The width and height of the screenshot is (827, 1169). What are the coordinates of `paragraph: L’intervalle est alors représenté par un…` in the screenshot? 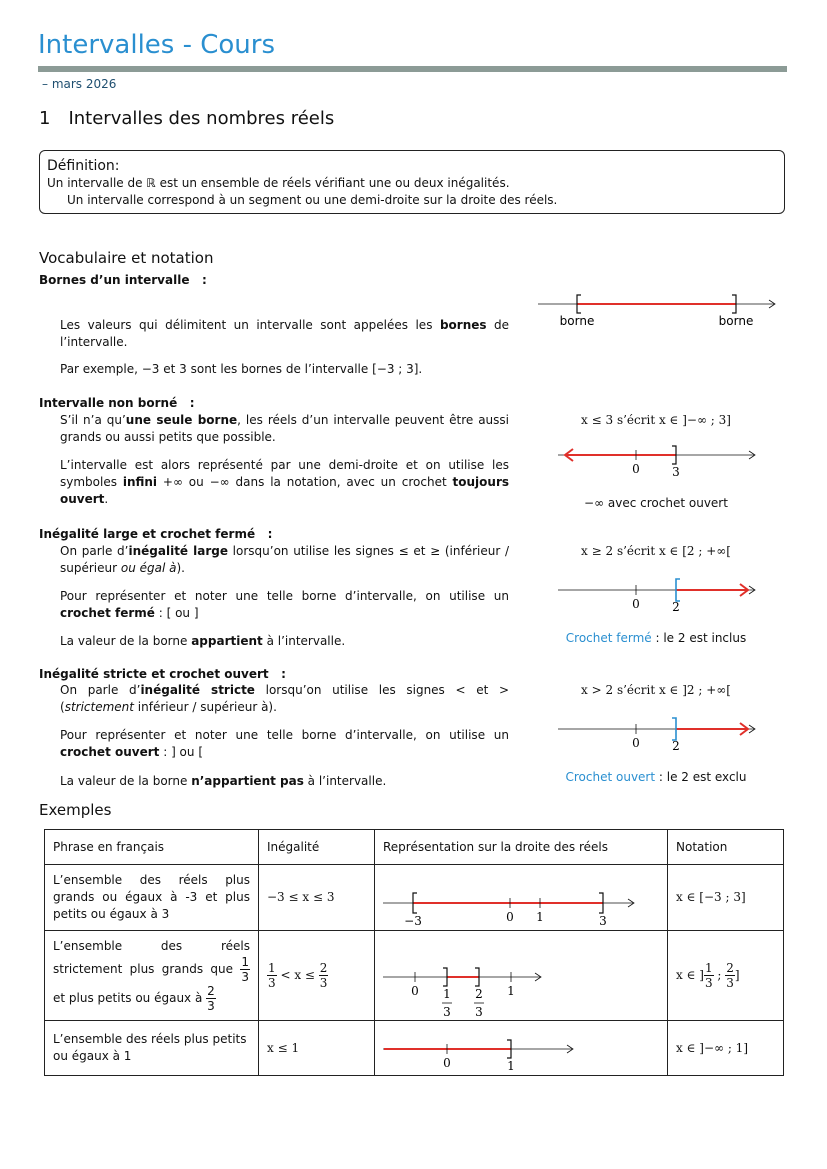 It's located at (284, 482).